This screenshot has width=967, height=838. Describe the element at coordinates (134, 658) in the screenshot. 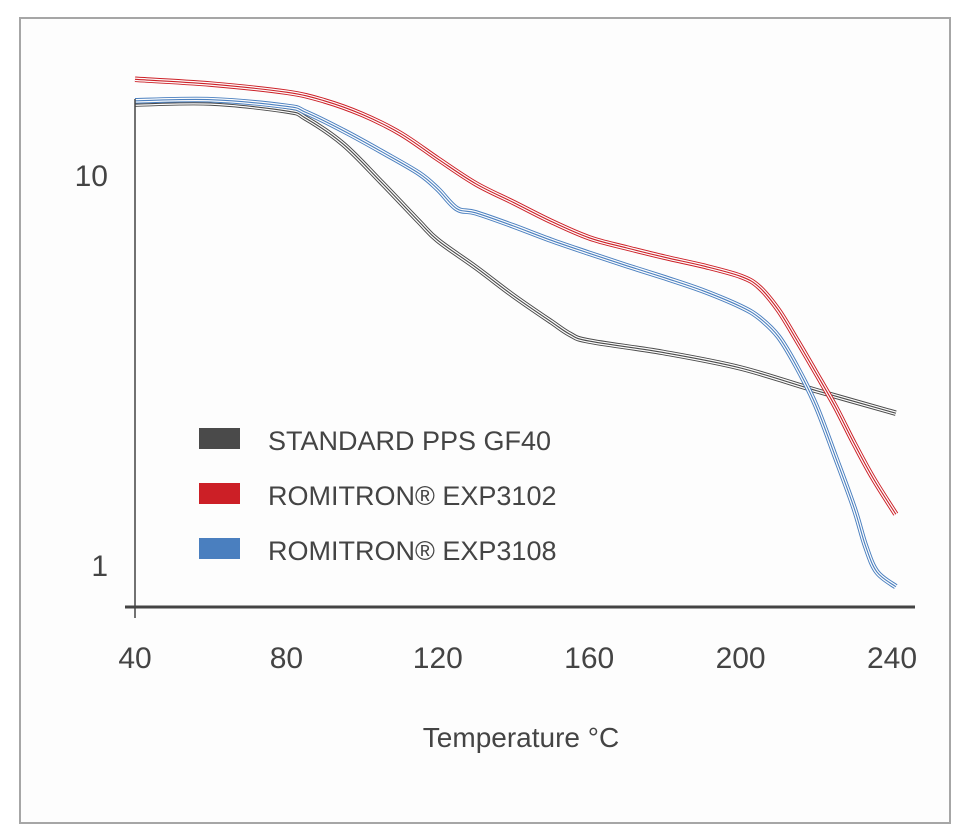

I see `x-tick-label: 40` at that location.